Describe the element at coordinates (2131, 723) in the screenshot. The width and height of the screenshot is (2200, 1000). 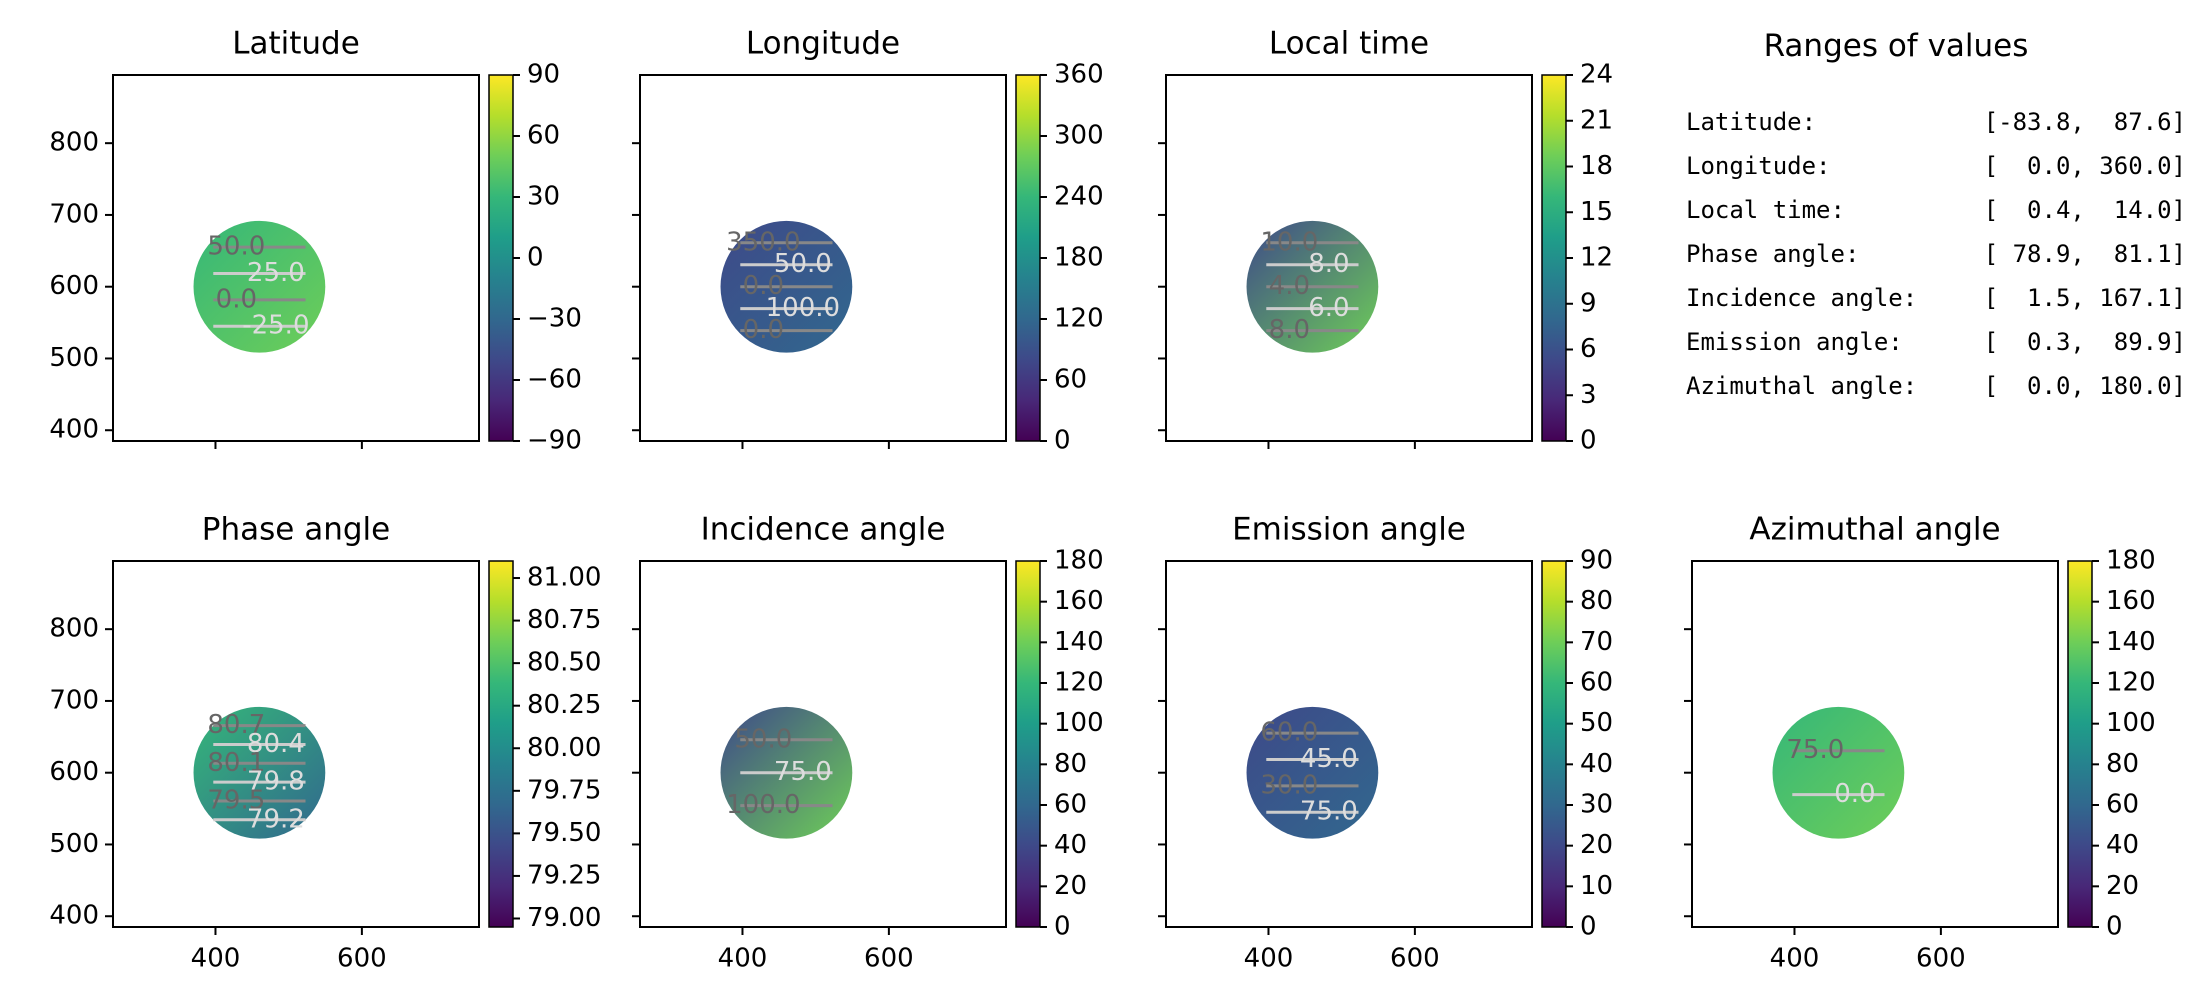
I see `colorbar-tick-label: 100` at that location.